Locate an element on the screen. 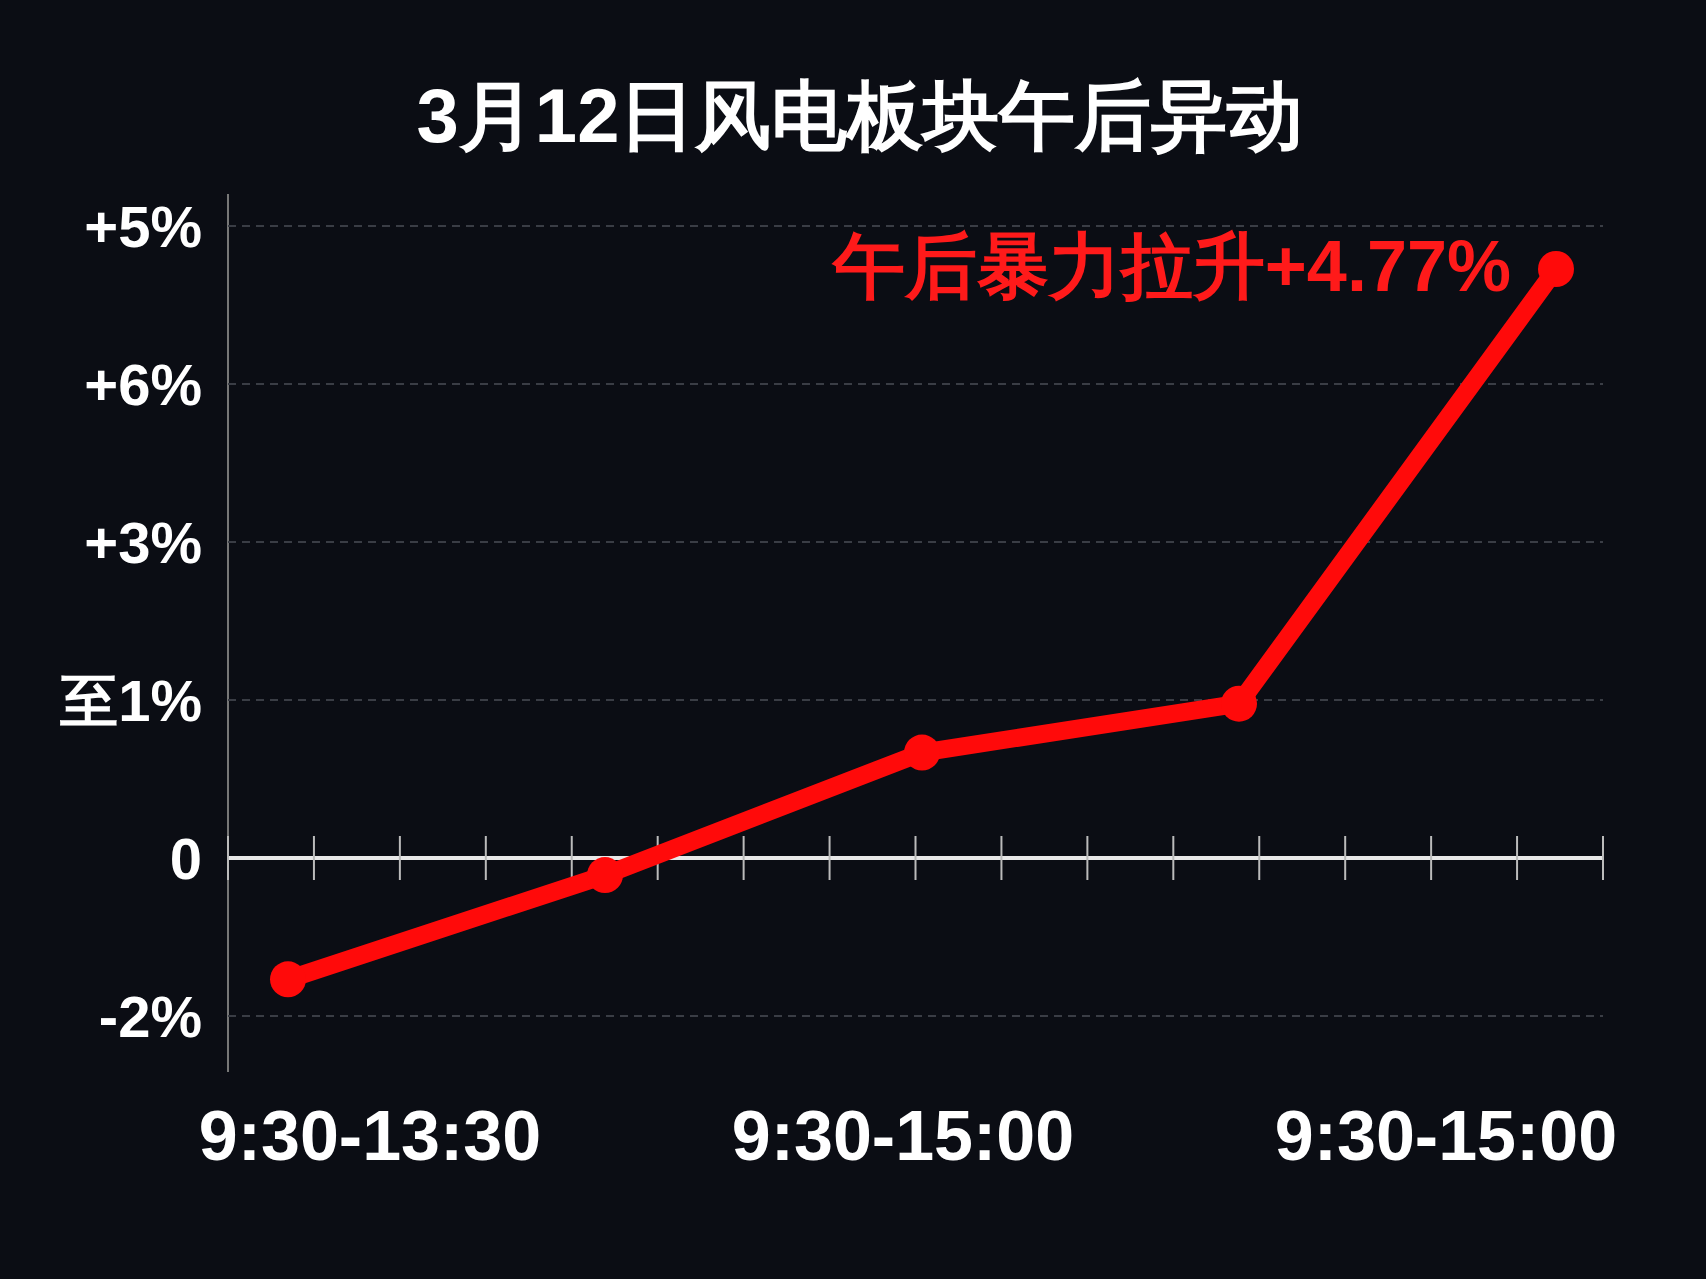 The height and width of the screenshot is (1279, 1706). text: -2% is located at coordinates (150, 1016).